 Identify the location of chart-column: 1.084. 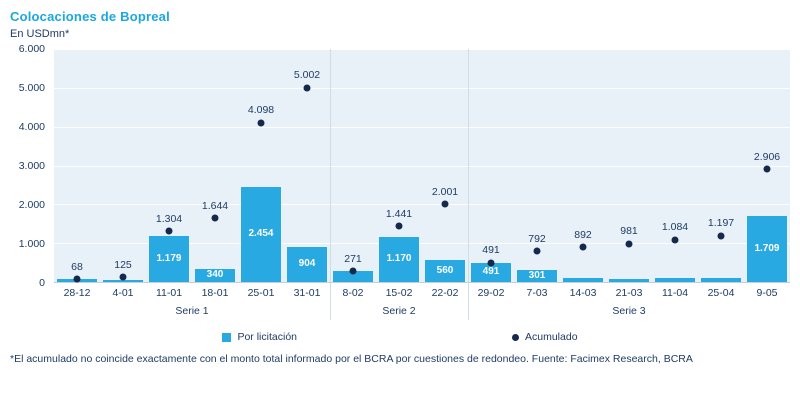
(675, 165).